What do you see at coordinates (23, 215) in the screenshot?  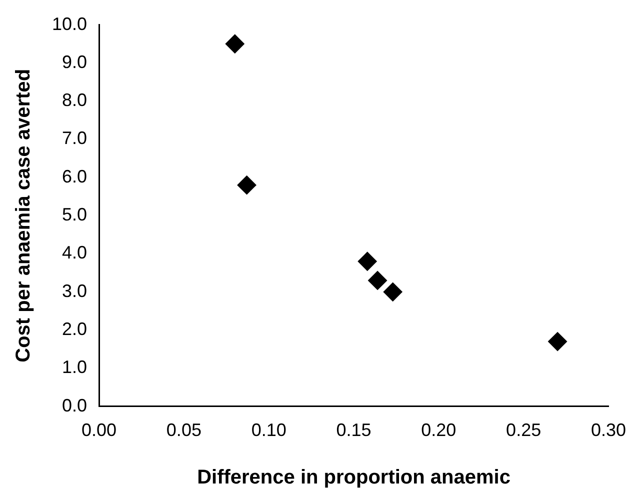 I see `y-axis-title: Cost per anaemia case averted` at bounding box center [23, 215].